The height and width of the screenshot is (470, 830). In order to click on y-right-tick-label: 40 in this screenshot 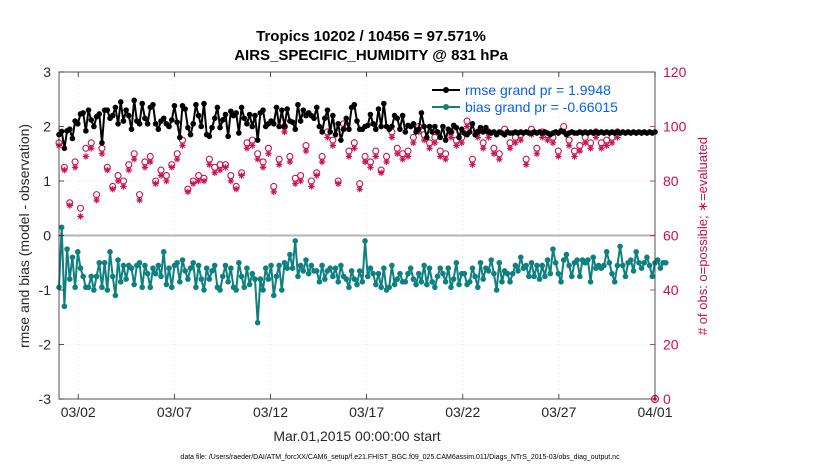, I will do `click(671, 290)`.